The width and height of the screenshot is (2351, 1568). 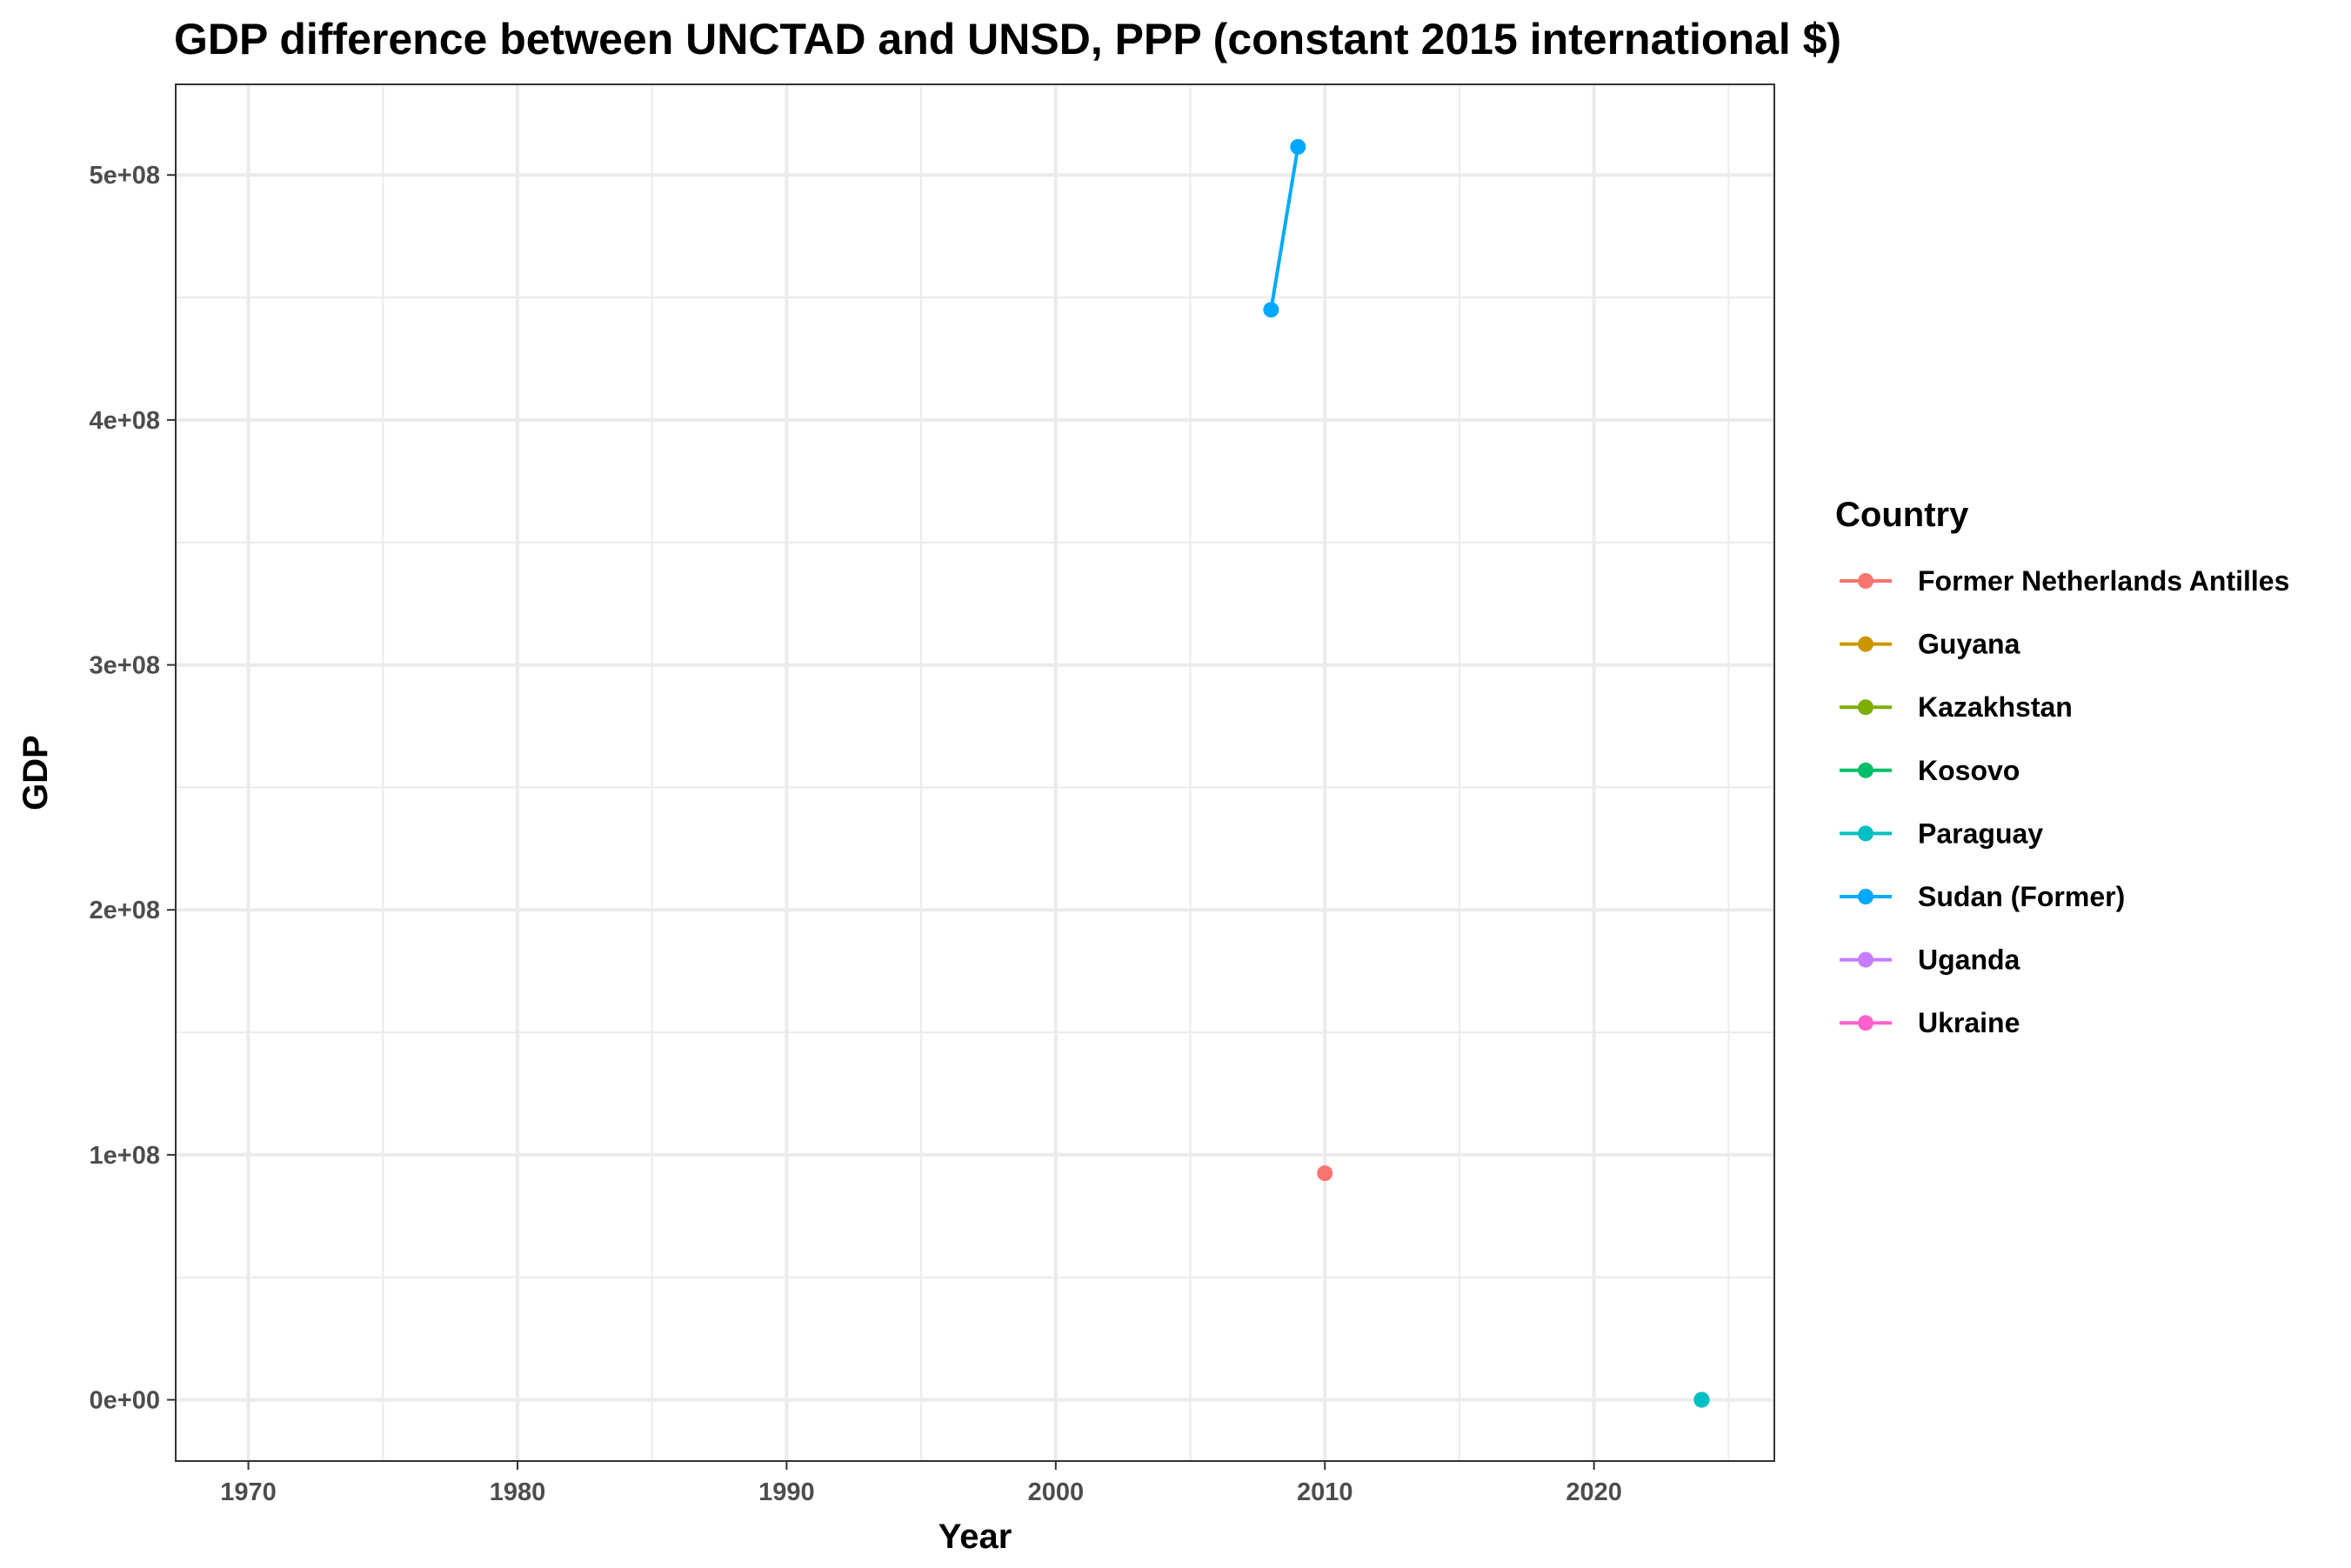 I want to click on series-line, so click(x=1284, y=228).